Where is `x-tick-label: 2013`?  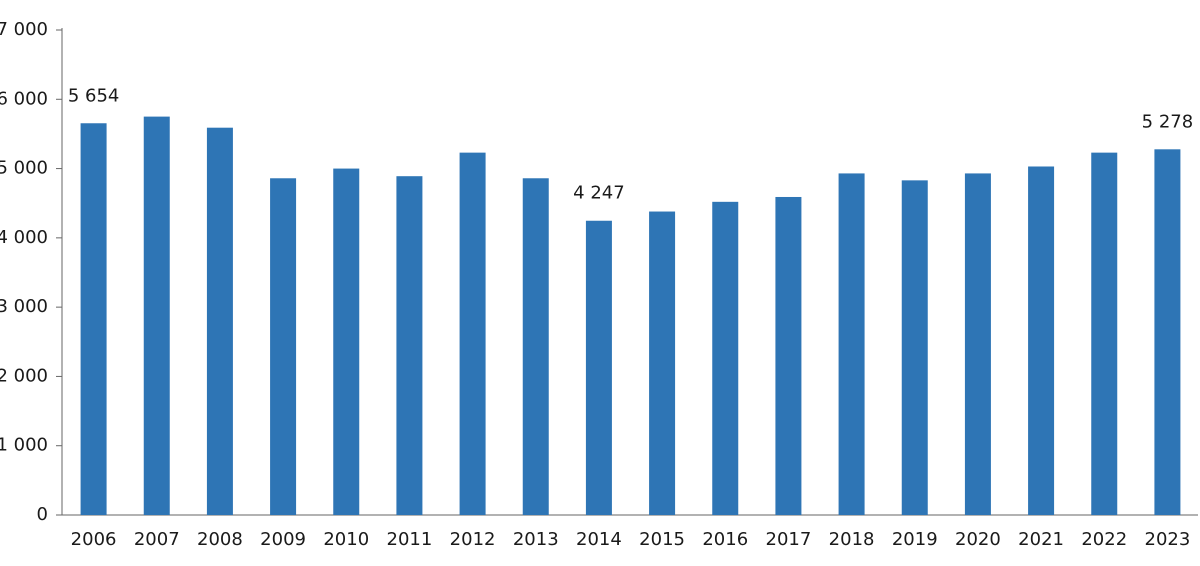 x-tick-label: 2013 is located at coordinates (536, 539).